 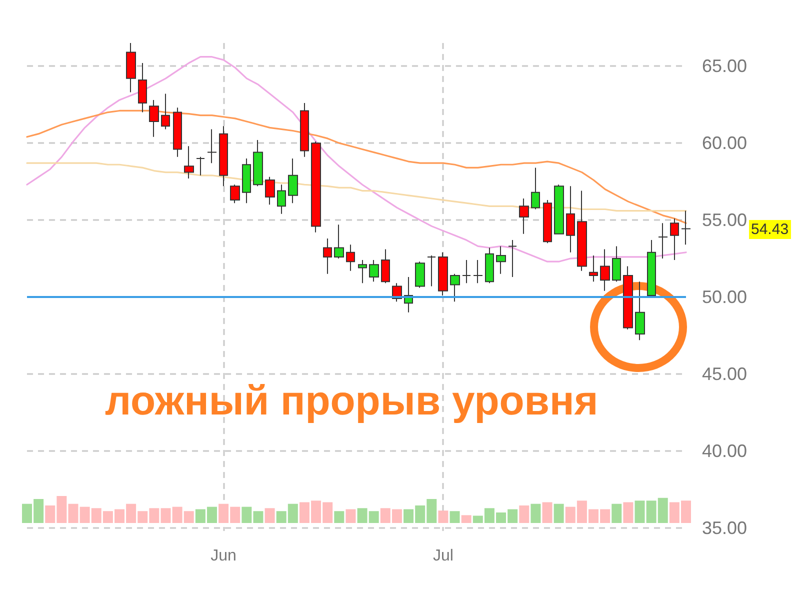 What do you see at coordinates (725, 66) in the screenshot?
I see `y-tick-label: 65.00` at bounding box center [725, 66].